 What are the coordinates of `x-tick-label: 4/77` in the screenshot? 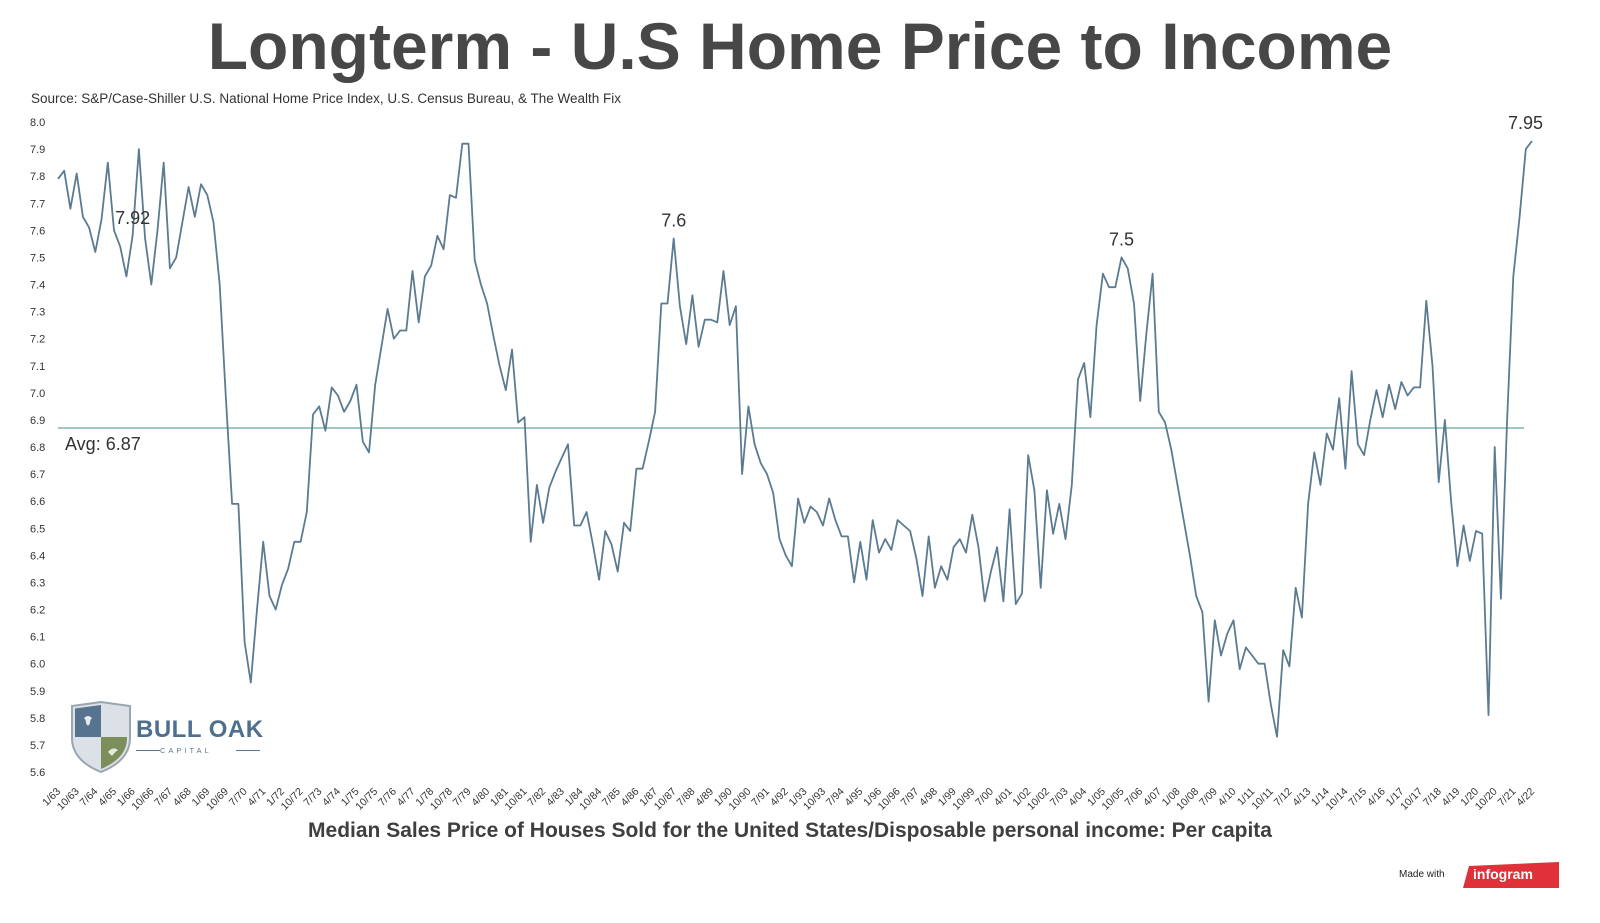 It's located at (406, 797).